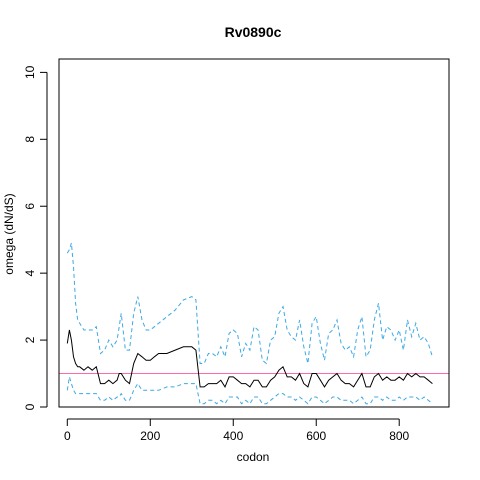 This screenshot has height=480, width=480. I want to click on estimate-series-line, so click(249, 358).